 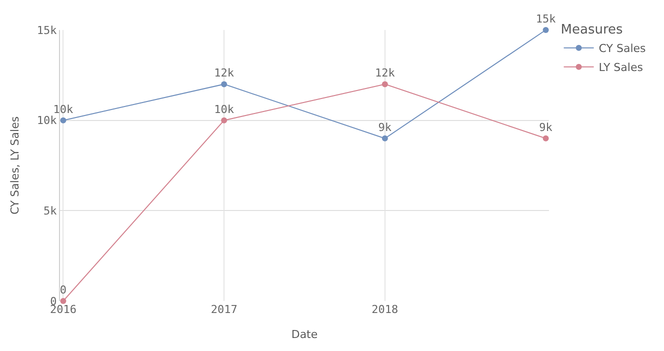 I want to click on x-tick-label: 2017, so click(x=224, y=309).